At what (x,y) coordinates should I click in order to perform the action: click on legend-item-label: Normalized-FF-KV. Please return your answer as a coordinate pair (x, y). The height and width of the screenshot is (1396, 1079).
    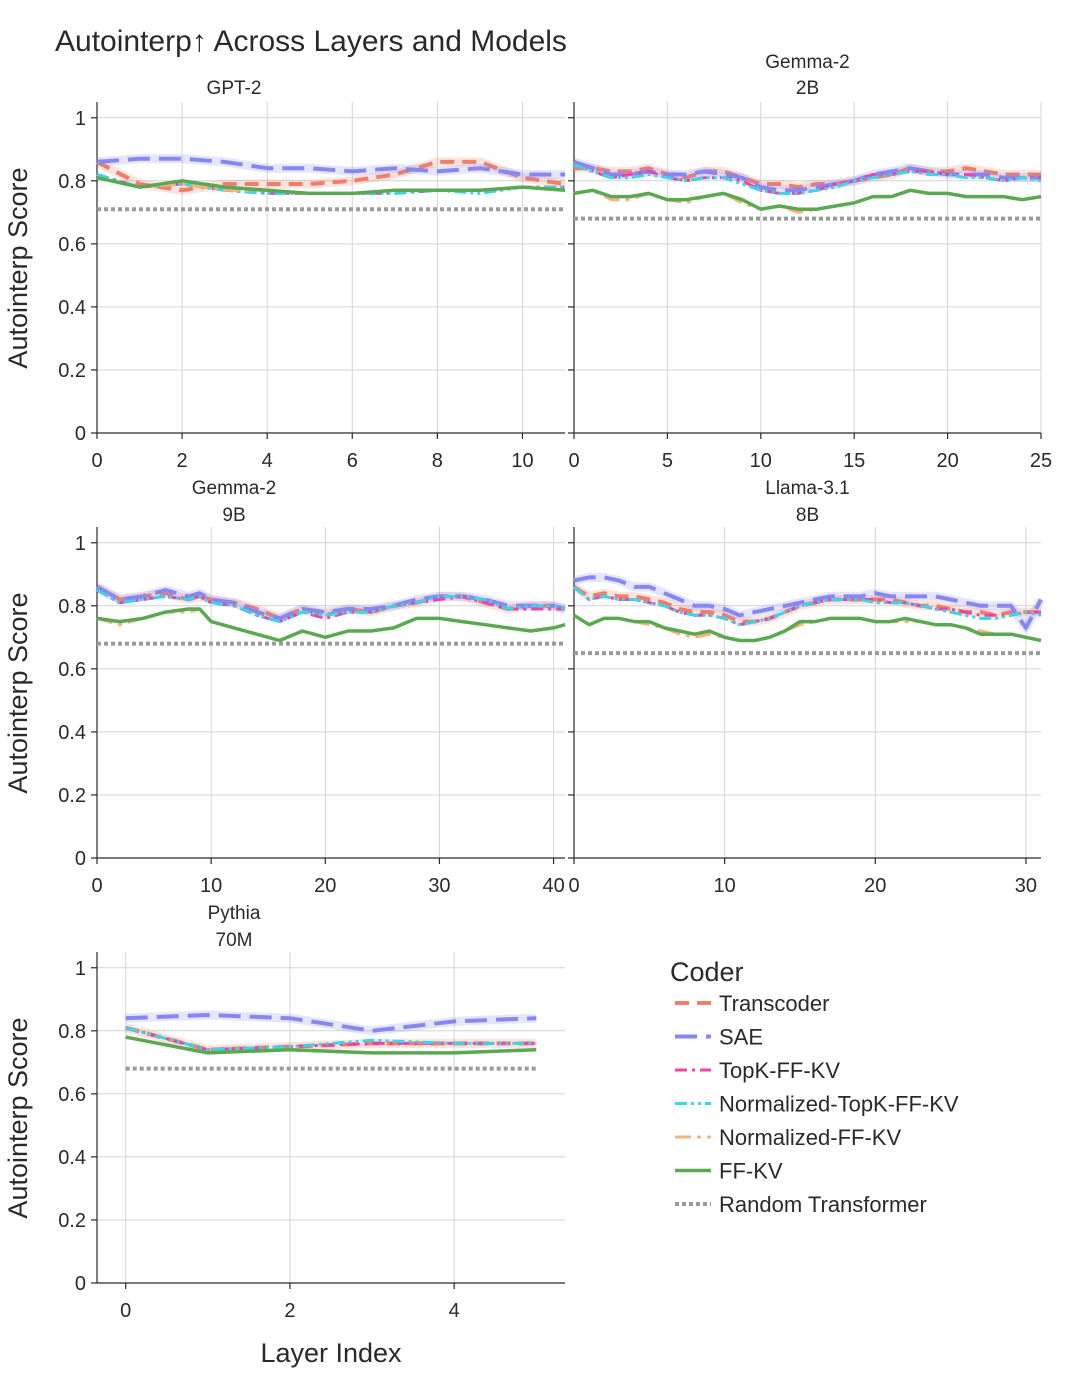
    Looking at the image, I should click on (810, 1137).